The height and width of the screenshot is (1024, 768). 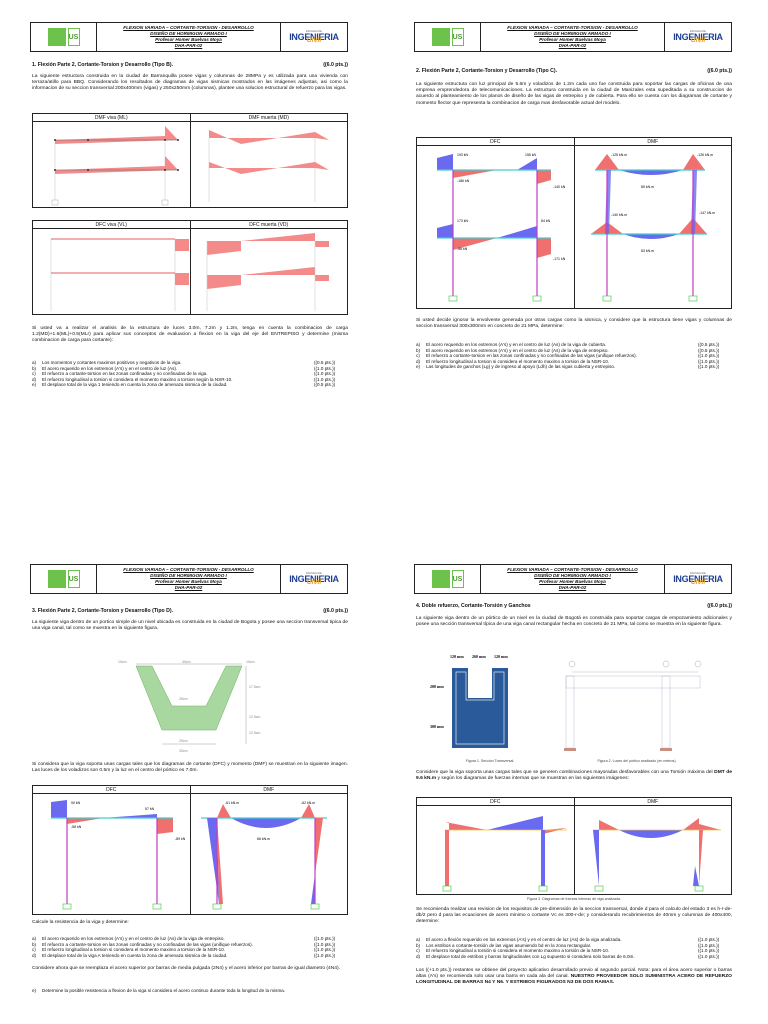 I want to click on dmf-panel: DMF, so click(x=652, y=846).